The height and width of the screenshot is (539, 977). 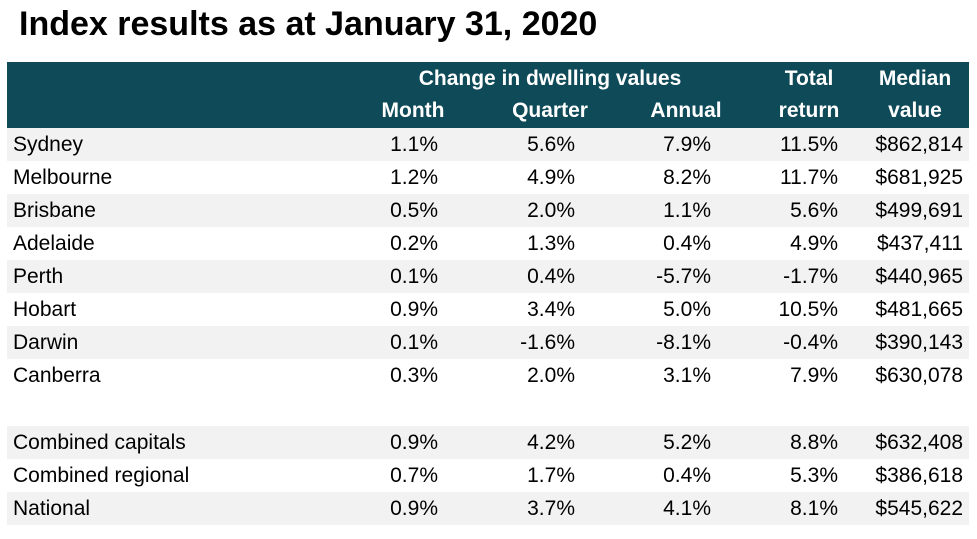 I want to click on table-row: Sydney 1.1% 5.6% 7.9% 11.5% $862,814, so click(x=488, y=144).